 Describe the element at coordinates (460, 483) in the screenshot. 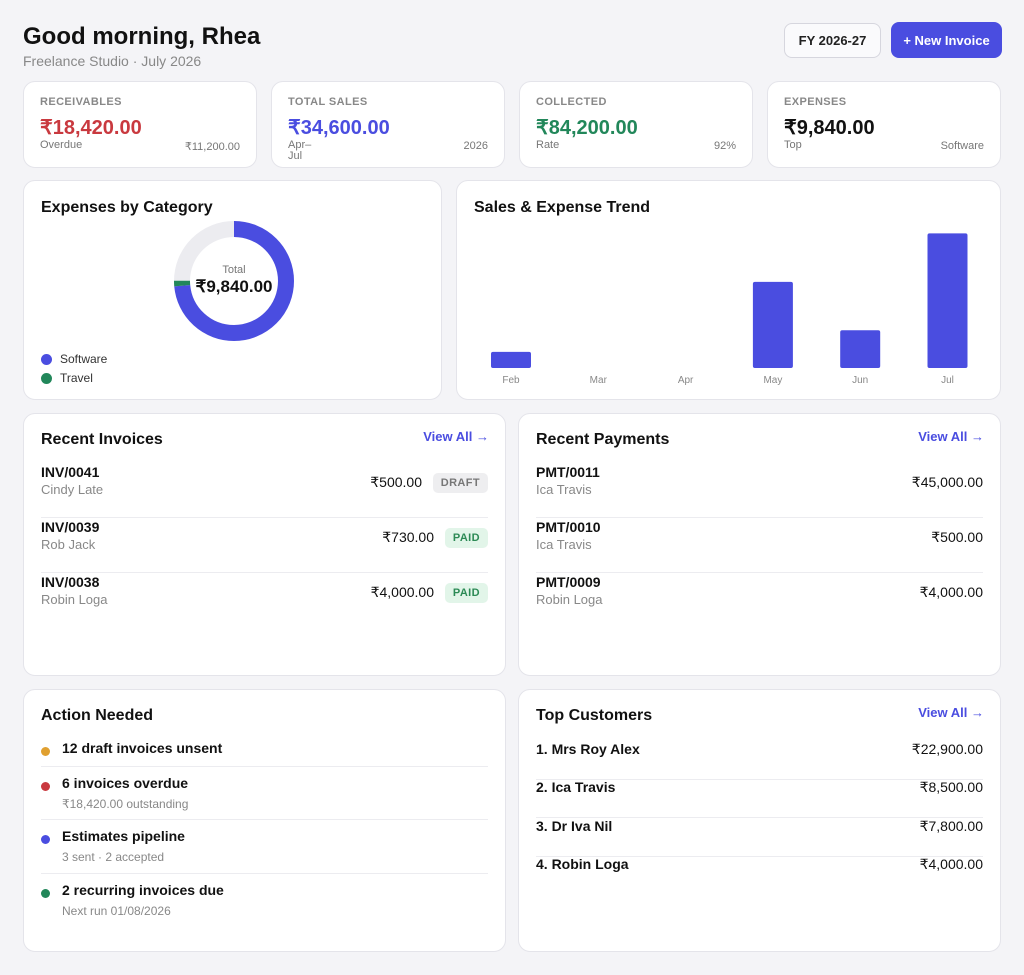

I see `status-badge: DRAFT` at that location.